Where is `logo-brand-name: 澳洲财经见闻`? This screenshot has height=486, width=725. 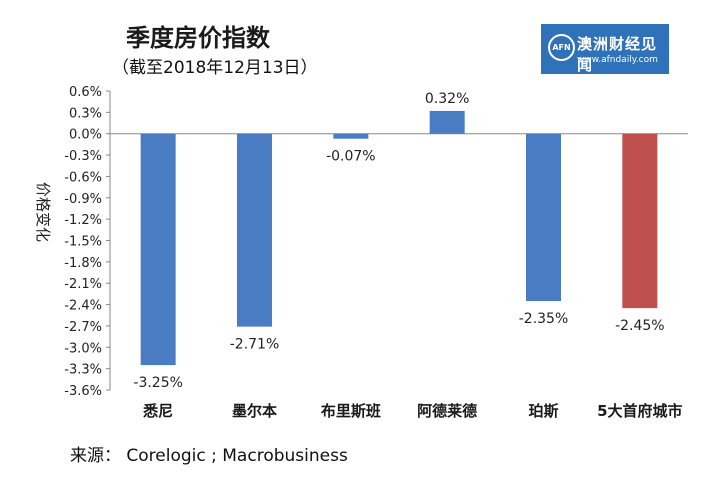
logo-brand-name: 澳洲财经见闻 is located at coordinates (617, 54).